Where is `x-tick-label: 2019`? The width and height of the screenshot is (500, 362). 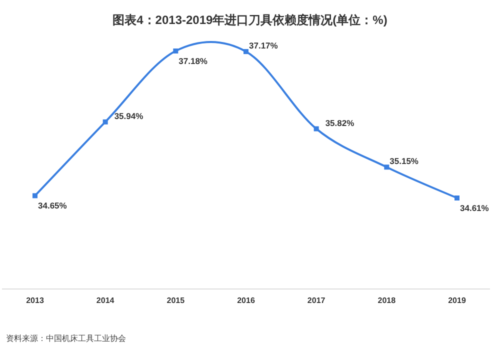
x-tick-label: 2019 is located at coordinates (457, 300).